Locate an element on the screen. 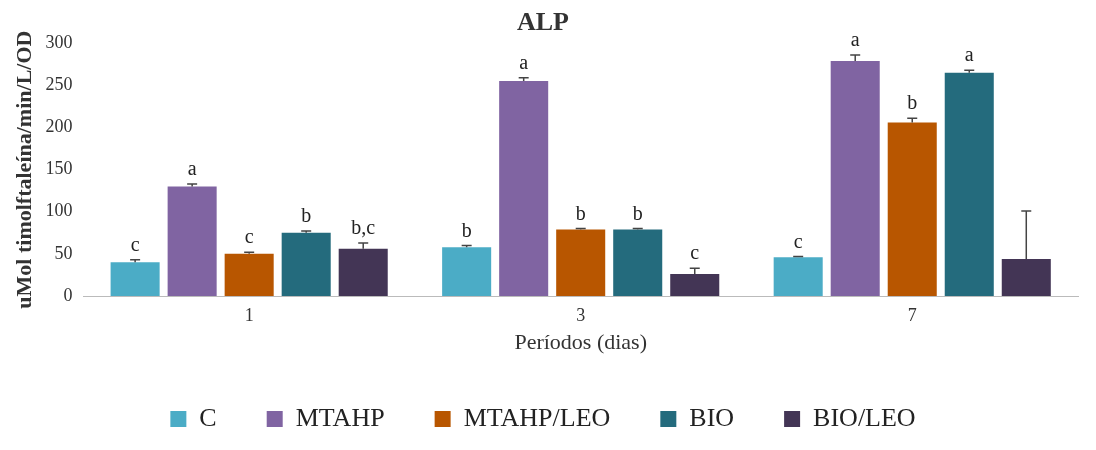 The width and height of the screenshot is (1096, 450). x-tick-label: 7 is located at coordinates (912, 314).